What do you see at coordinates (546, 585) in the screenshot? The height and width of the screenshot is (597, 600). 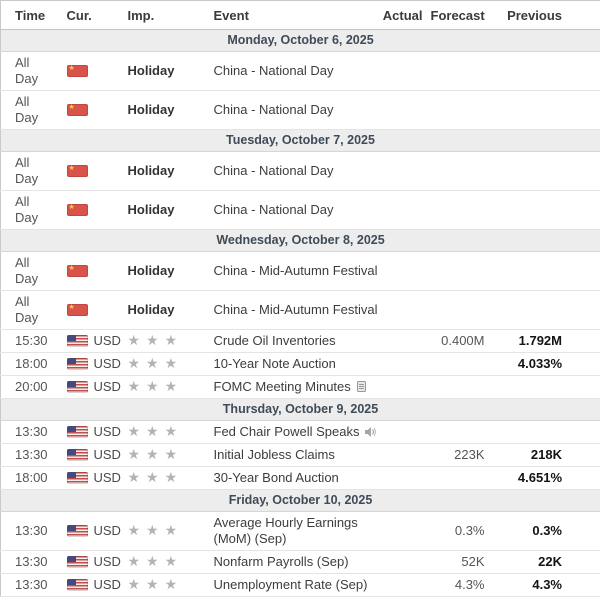 I see `previous-value: 4.3%` at bounding box center [546, 585].